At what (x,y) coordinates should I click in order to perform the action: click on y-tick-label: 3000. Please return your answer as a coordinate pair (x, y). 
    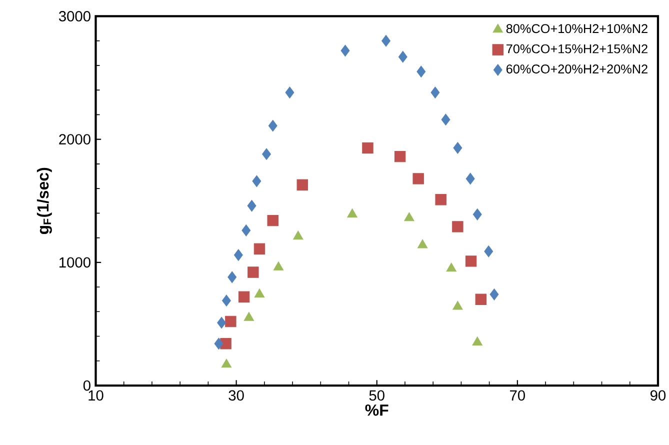
    Looking at the image, I should click on (74, 16).